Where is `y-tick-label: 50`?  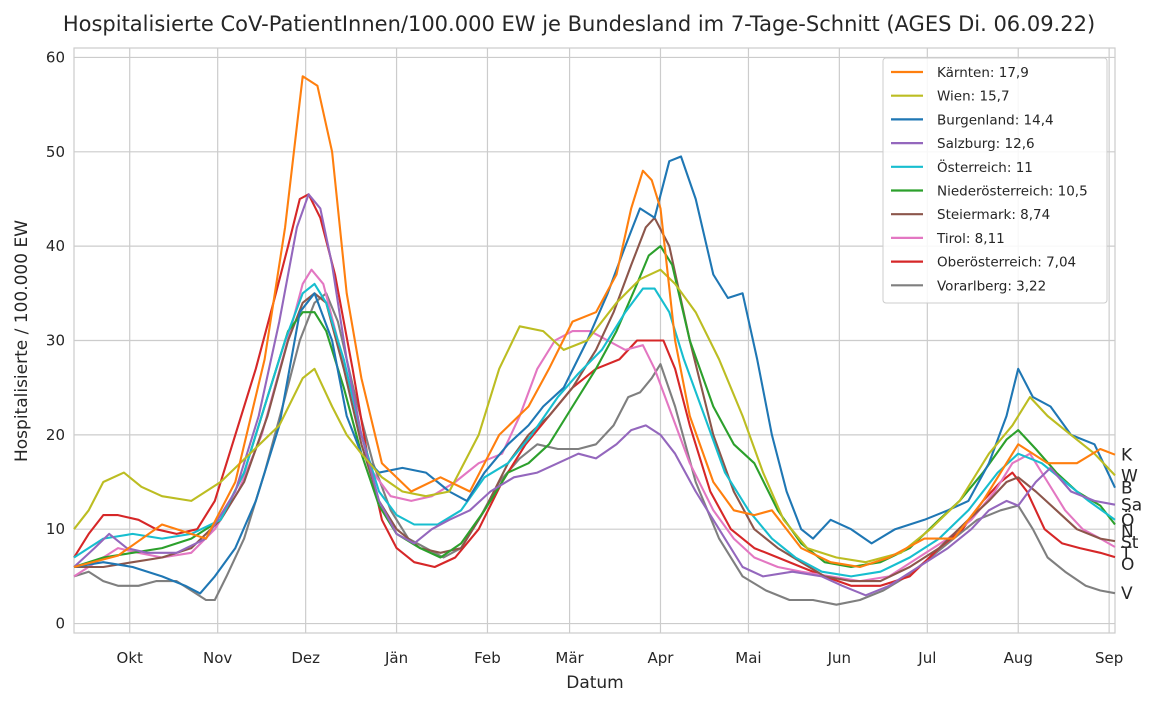
y-tick-label: 50 is located at coordinates (55, 152).